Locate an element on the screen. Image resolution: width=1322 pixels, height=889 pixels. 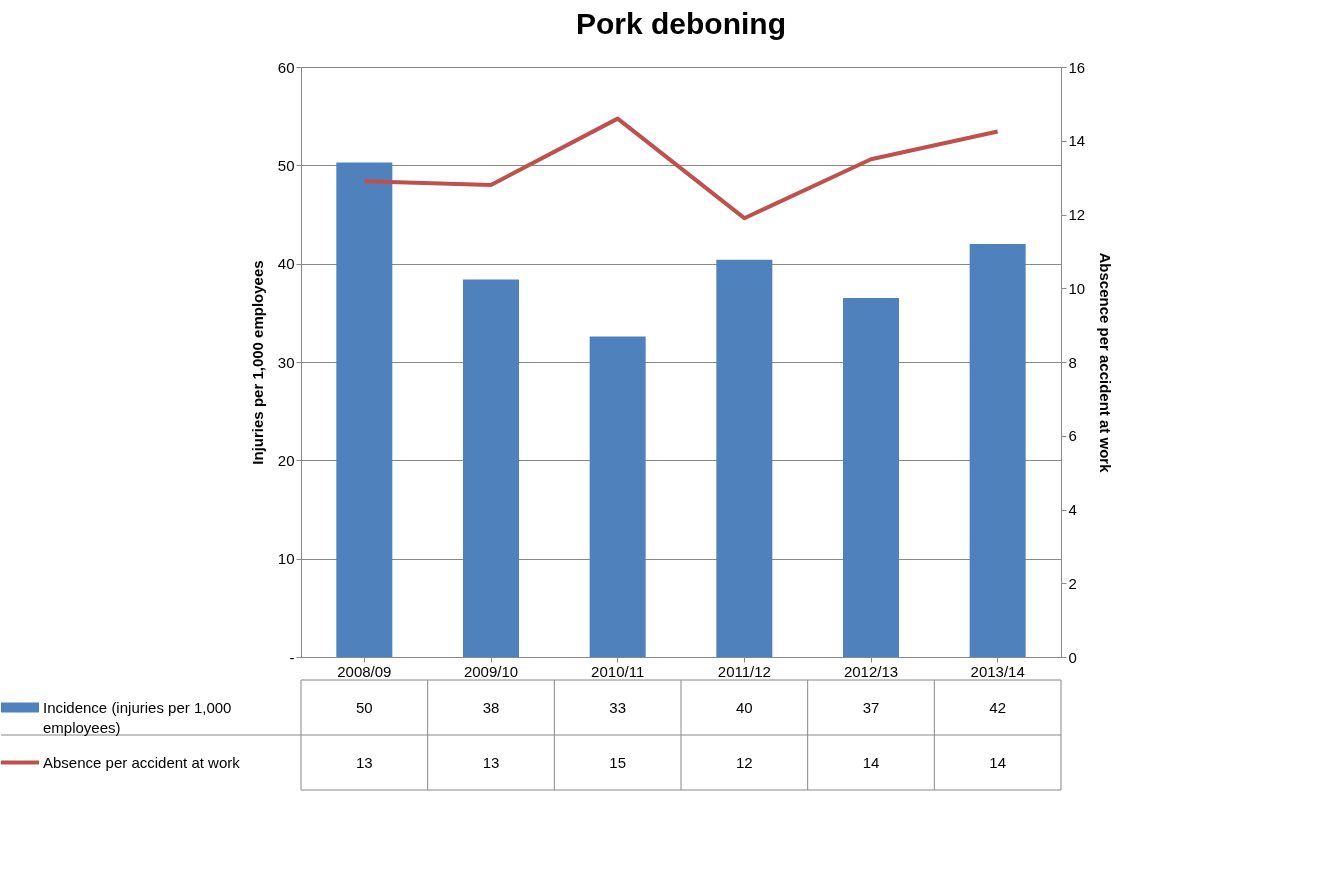
y-tick-label: 40 is located at coordinates (286, 264).